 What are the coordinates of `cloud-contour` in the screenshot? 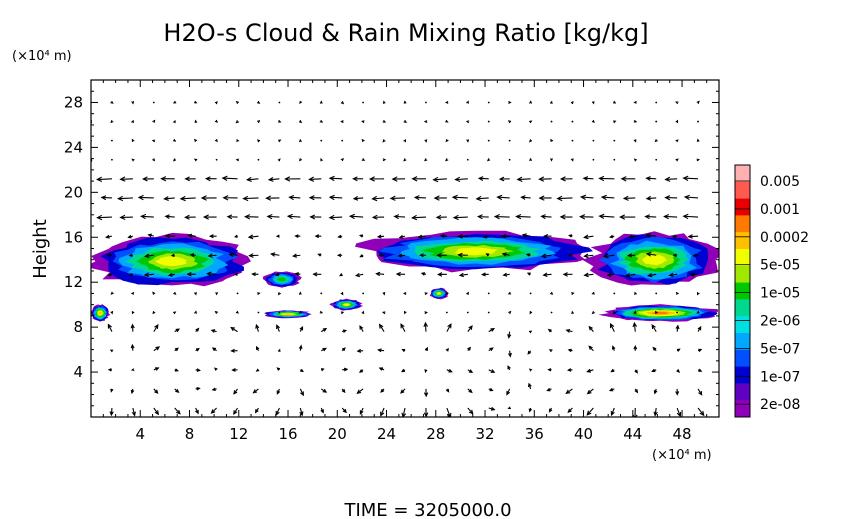 It's located at (282, 279).